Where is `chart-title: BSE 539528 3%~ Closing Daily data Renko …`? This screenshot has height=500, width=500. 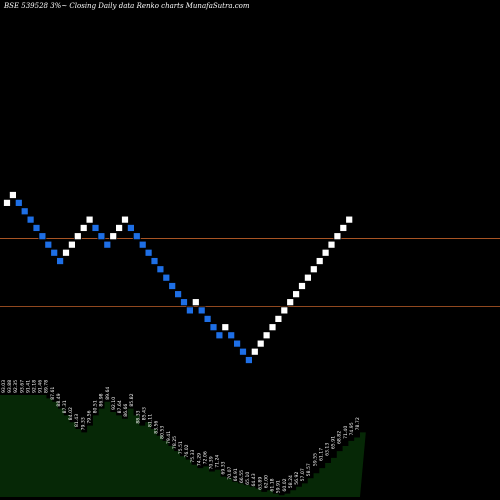
chart-title: BSE 539528 3%~ Closing Daily data Renko … is located at coordinates (126, 6).